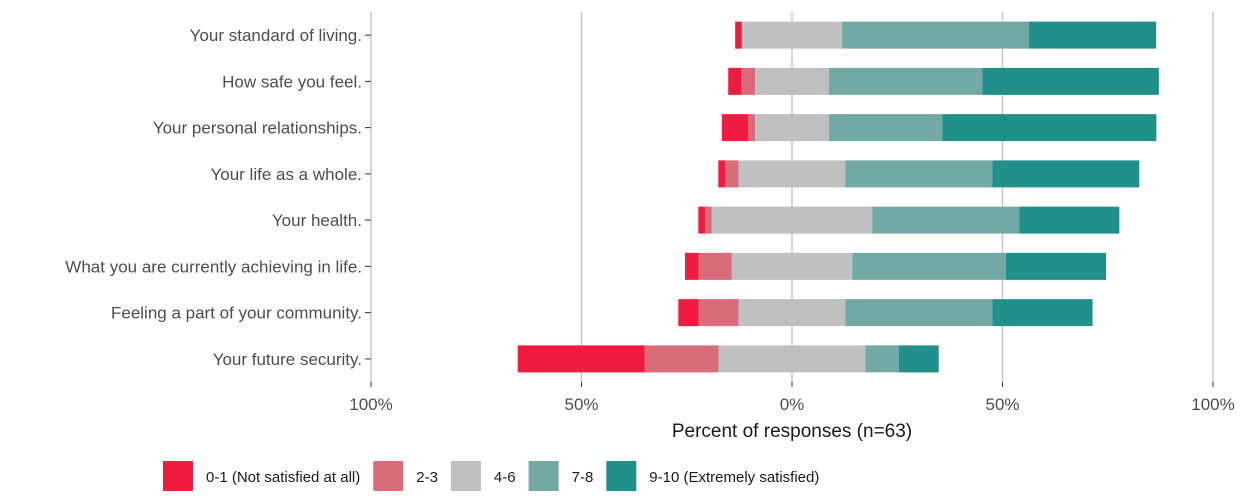 This screenshot has height=502, width=1249. Describe the element at coordinates (287, 359) in the screenshot. I see `category-label: Your future security.` at that location.